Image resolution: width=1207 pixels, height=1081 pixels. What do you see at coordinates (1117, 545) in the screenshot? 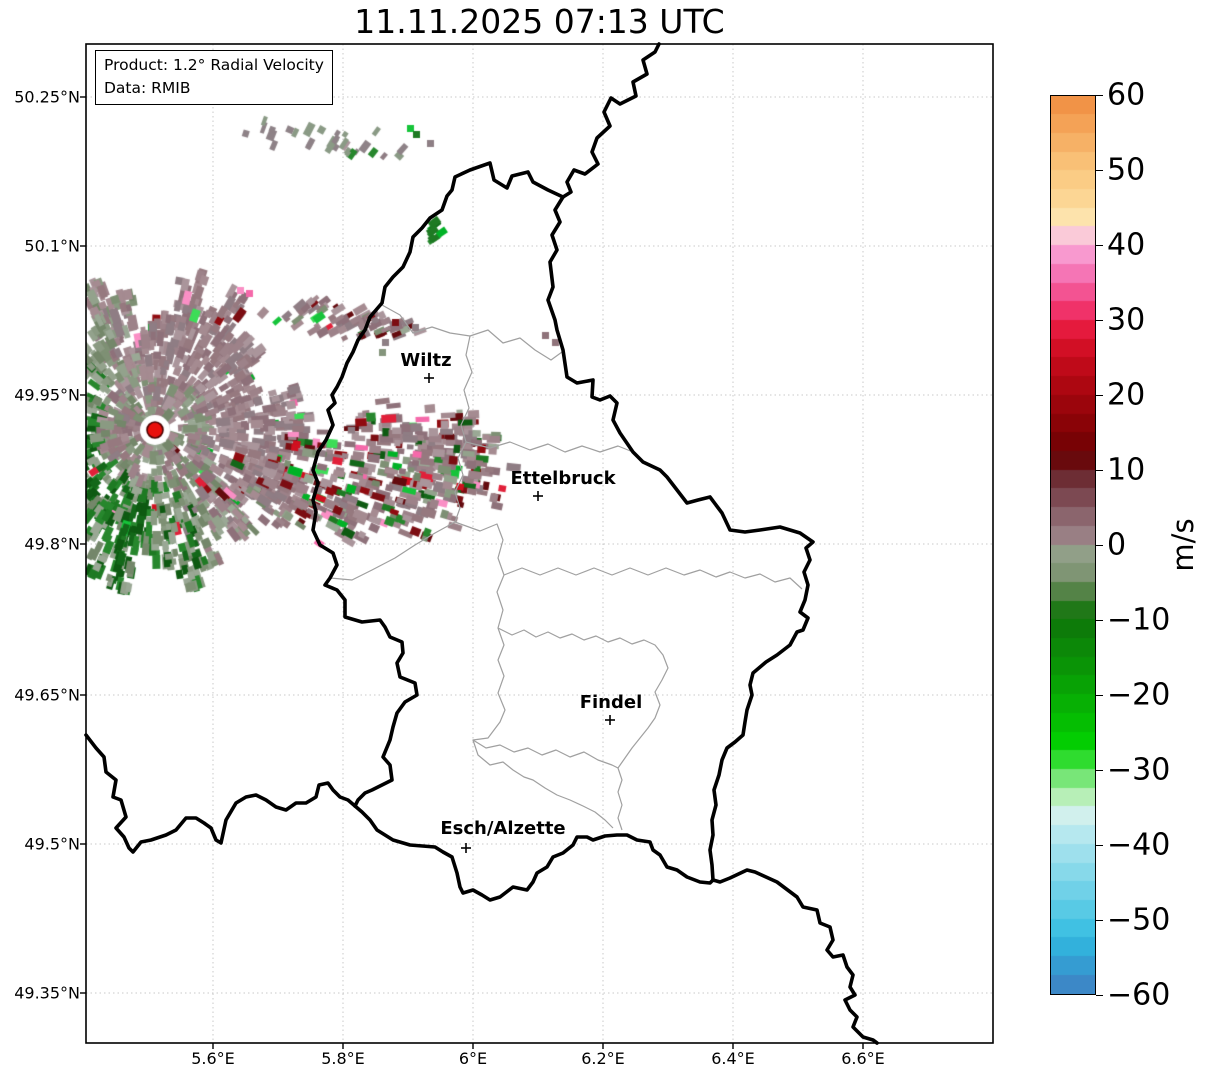
I see `colorbar-tick-label: 0` at bounding box center [1117, 545].